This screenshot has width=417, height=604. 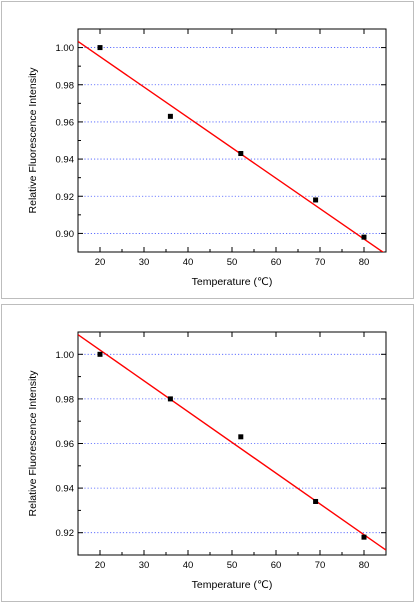 I want to click on c1-x-tick-label: 20, so click(x=100, y=262).